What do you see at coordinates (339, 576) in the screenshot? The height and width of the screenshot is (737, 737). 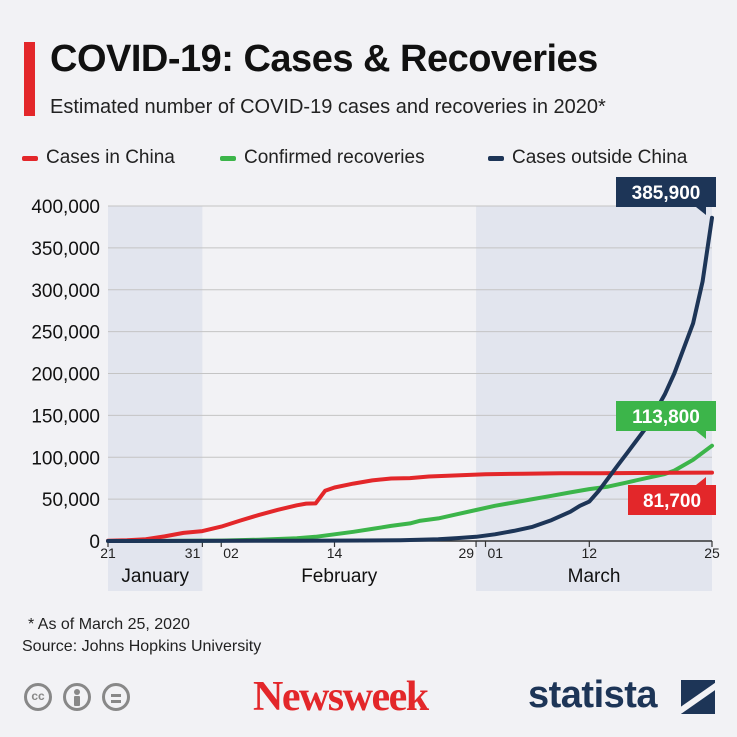 I see `month-label-february: February` at bounding box center [339, 576].